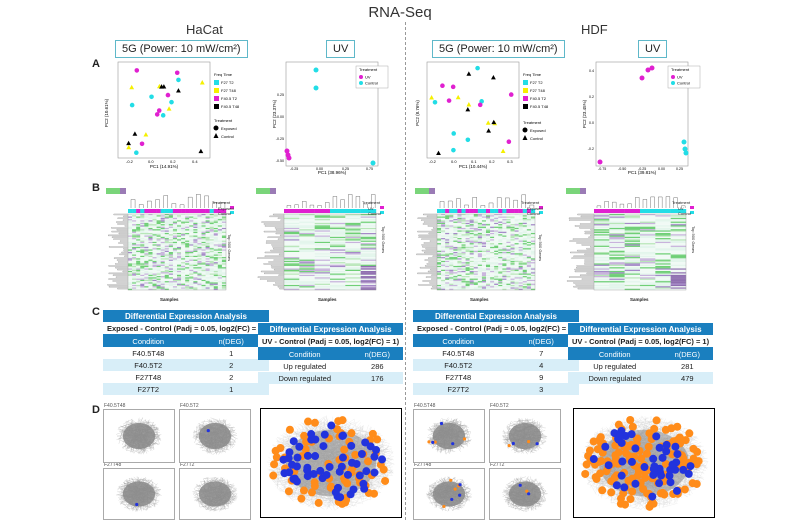 Image resolution: width=800 pixels, height=520 pixels. I want to click on legend-shape-triangle, so click(216, 135).